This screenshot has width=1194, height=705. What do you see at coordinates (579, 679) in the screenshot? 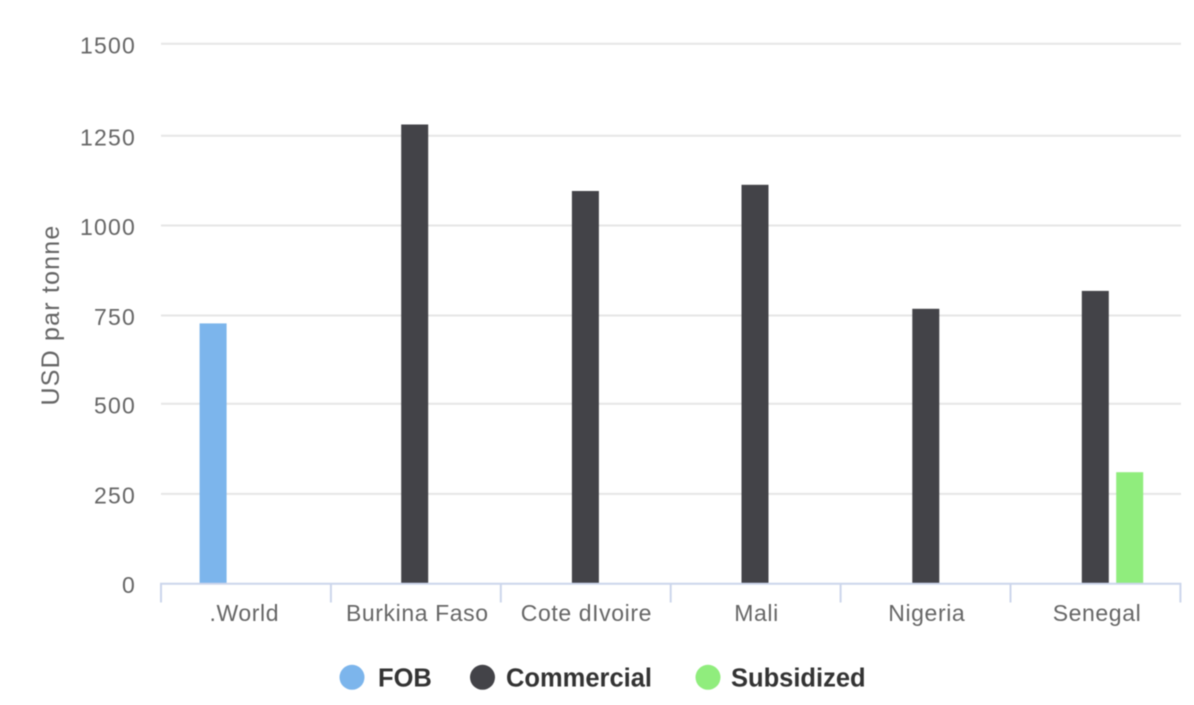
I see `svg-text: Commercial` at bounding box center [579, 679].